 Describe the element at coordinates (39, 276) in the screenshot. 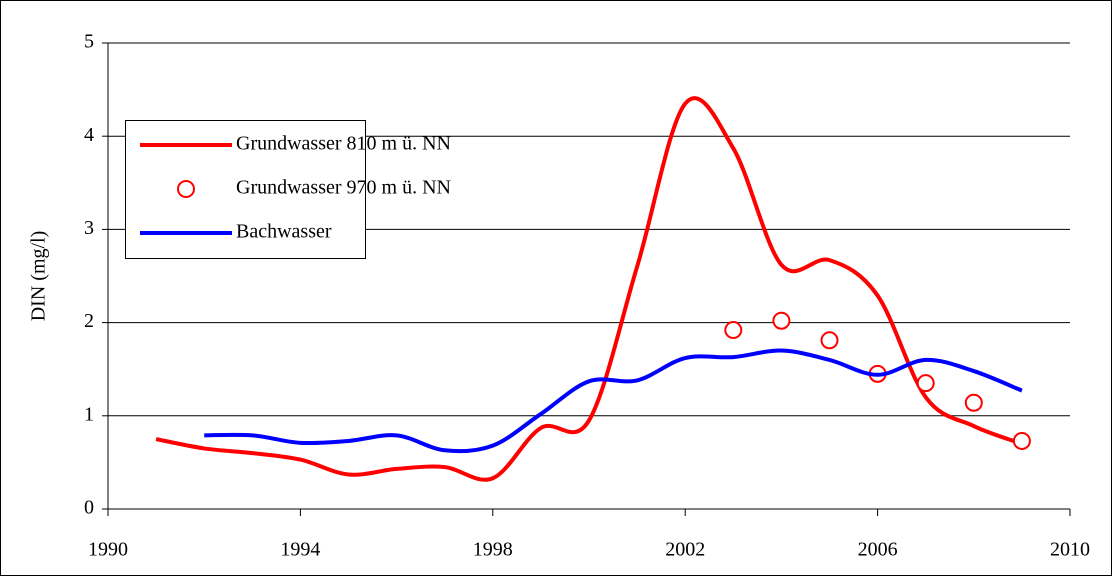

I see `y-axis-label: DIN (mg/l)` at that location.